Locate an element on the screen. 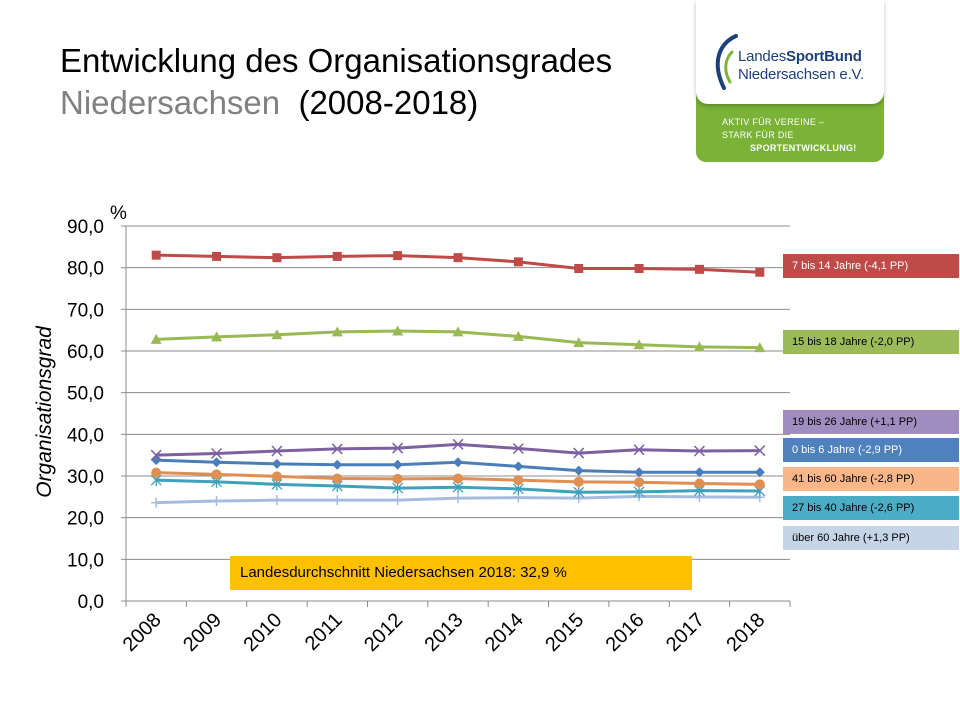 This screenshot has width=960, height=720. title-region: Niedersachsen is located at coordinates (170, 102).